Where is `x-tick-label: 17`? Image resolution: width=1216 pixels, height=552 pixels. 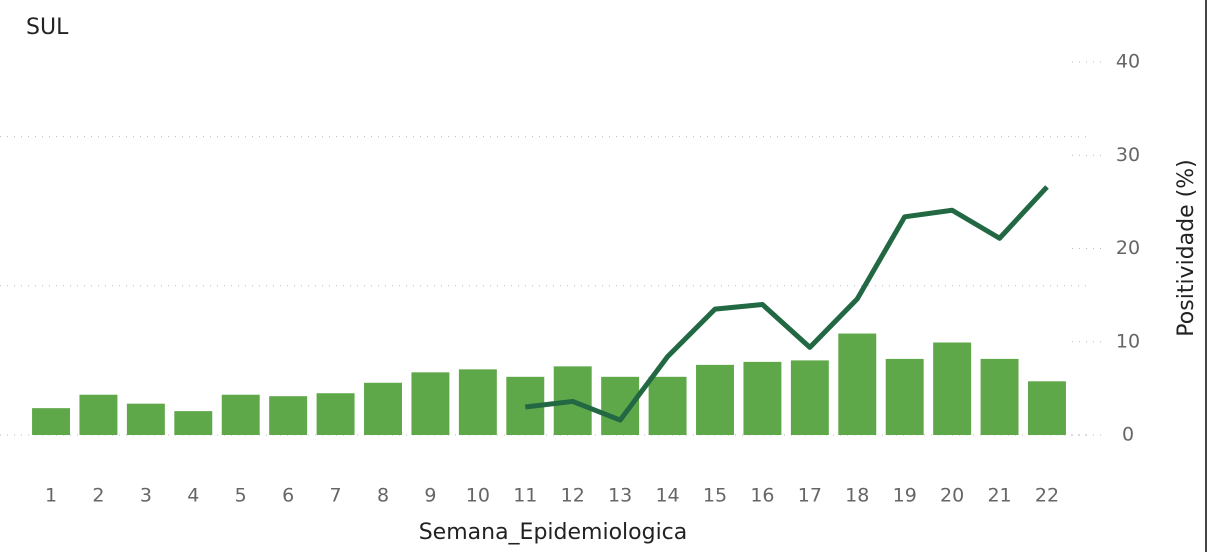
x-tick-label: 17 is located at coordinates (810, 496).